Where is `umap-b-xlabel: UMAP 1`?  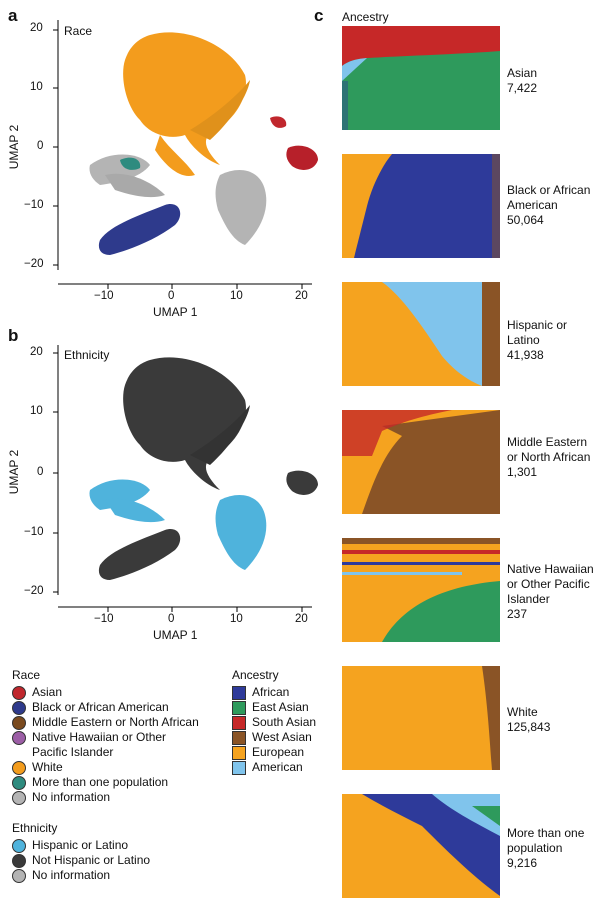
umap-b-xlabel: UMAP 1 is located at coordinates (175, 635).